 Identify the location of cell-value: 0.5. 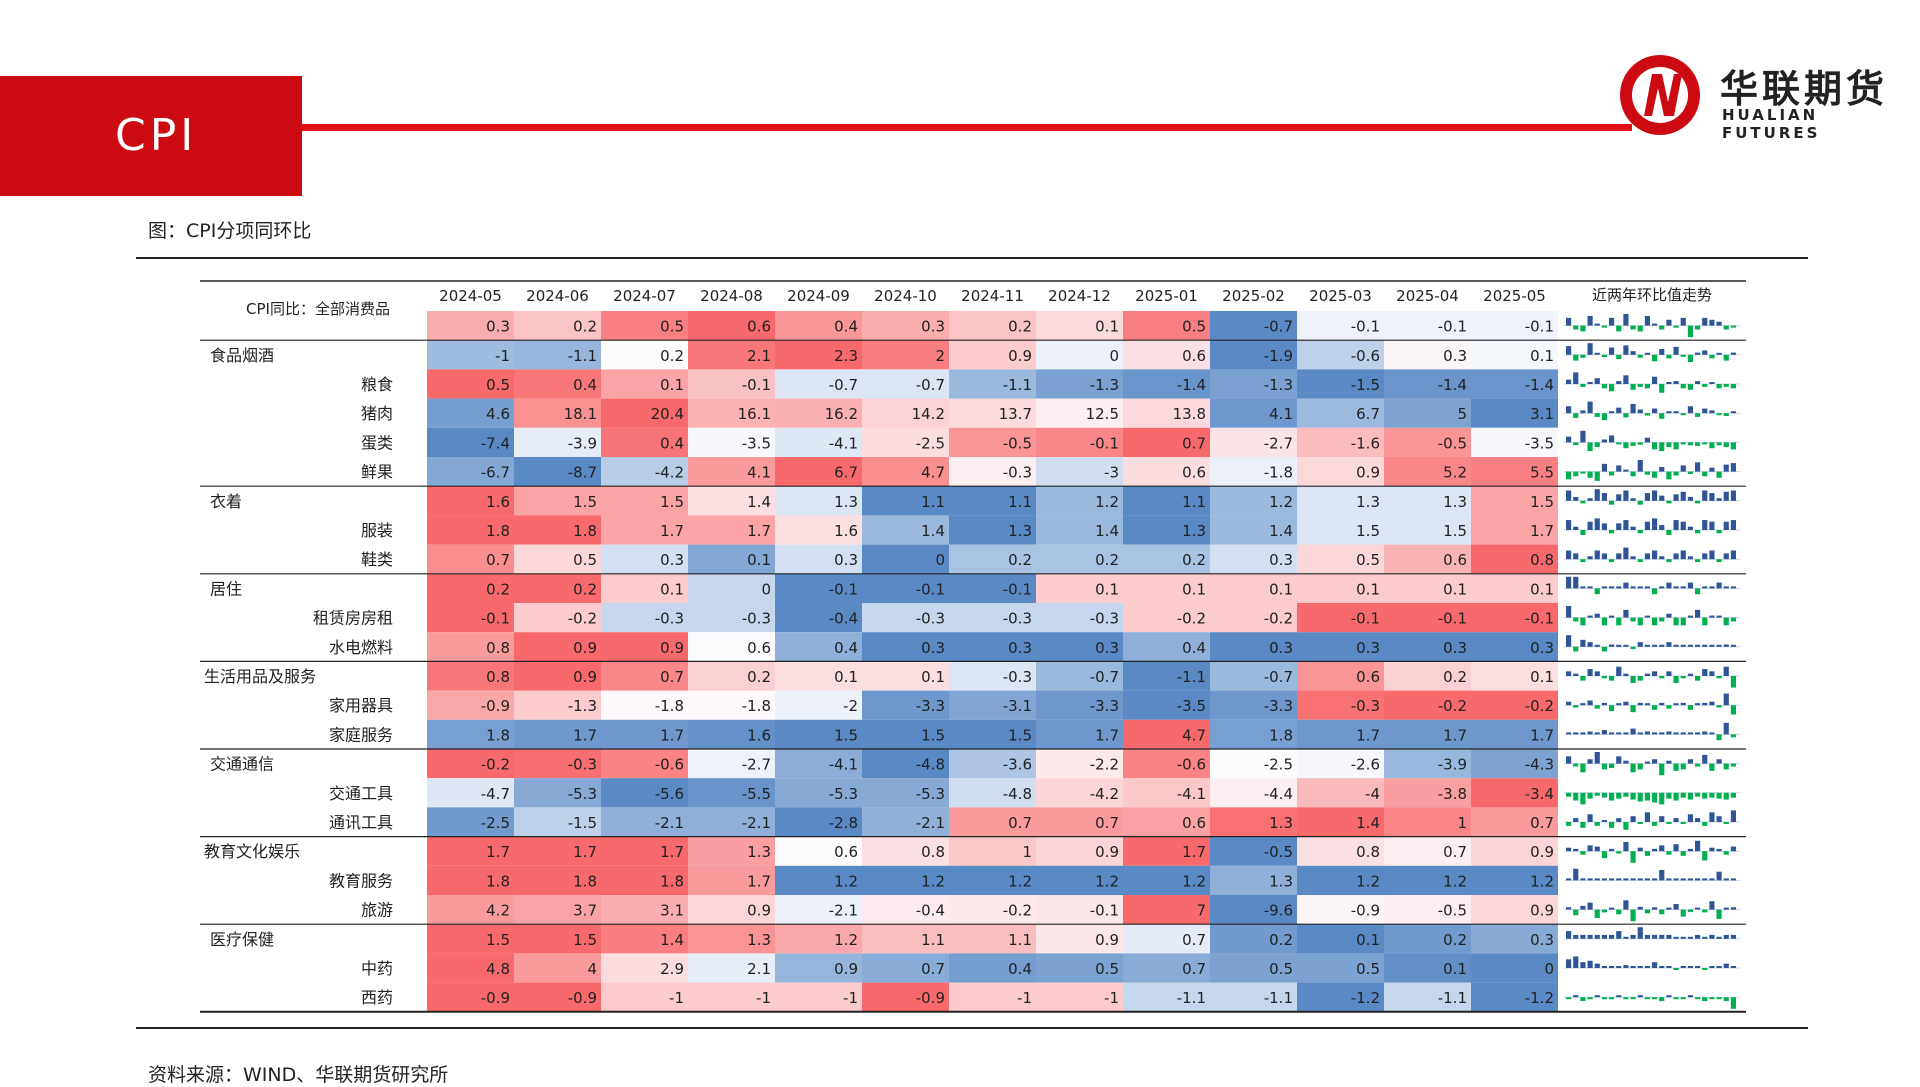
(498, 385).